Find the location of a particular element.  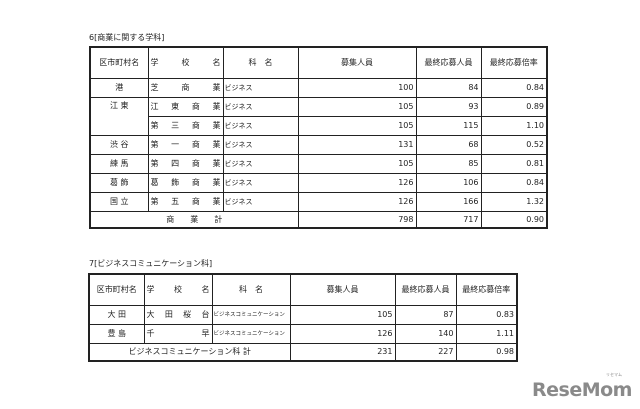

school-cell: 第五商業 is located at coordinates (185, 202).